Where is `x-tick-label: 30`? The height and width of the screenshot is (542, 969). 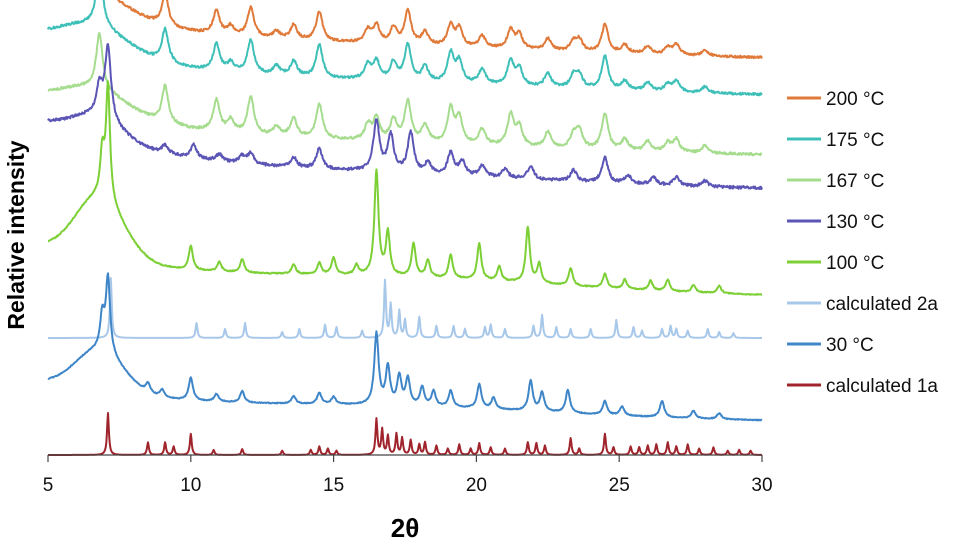
x-tick-label: 30 is located at coordinates (761, 485).